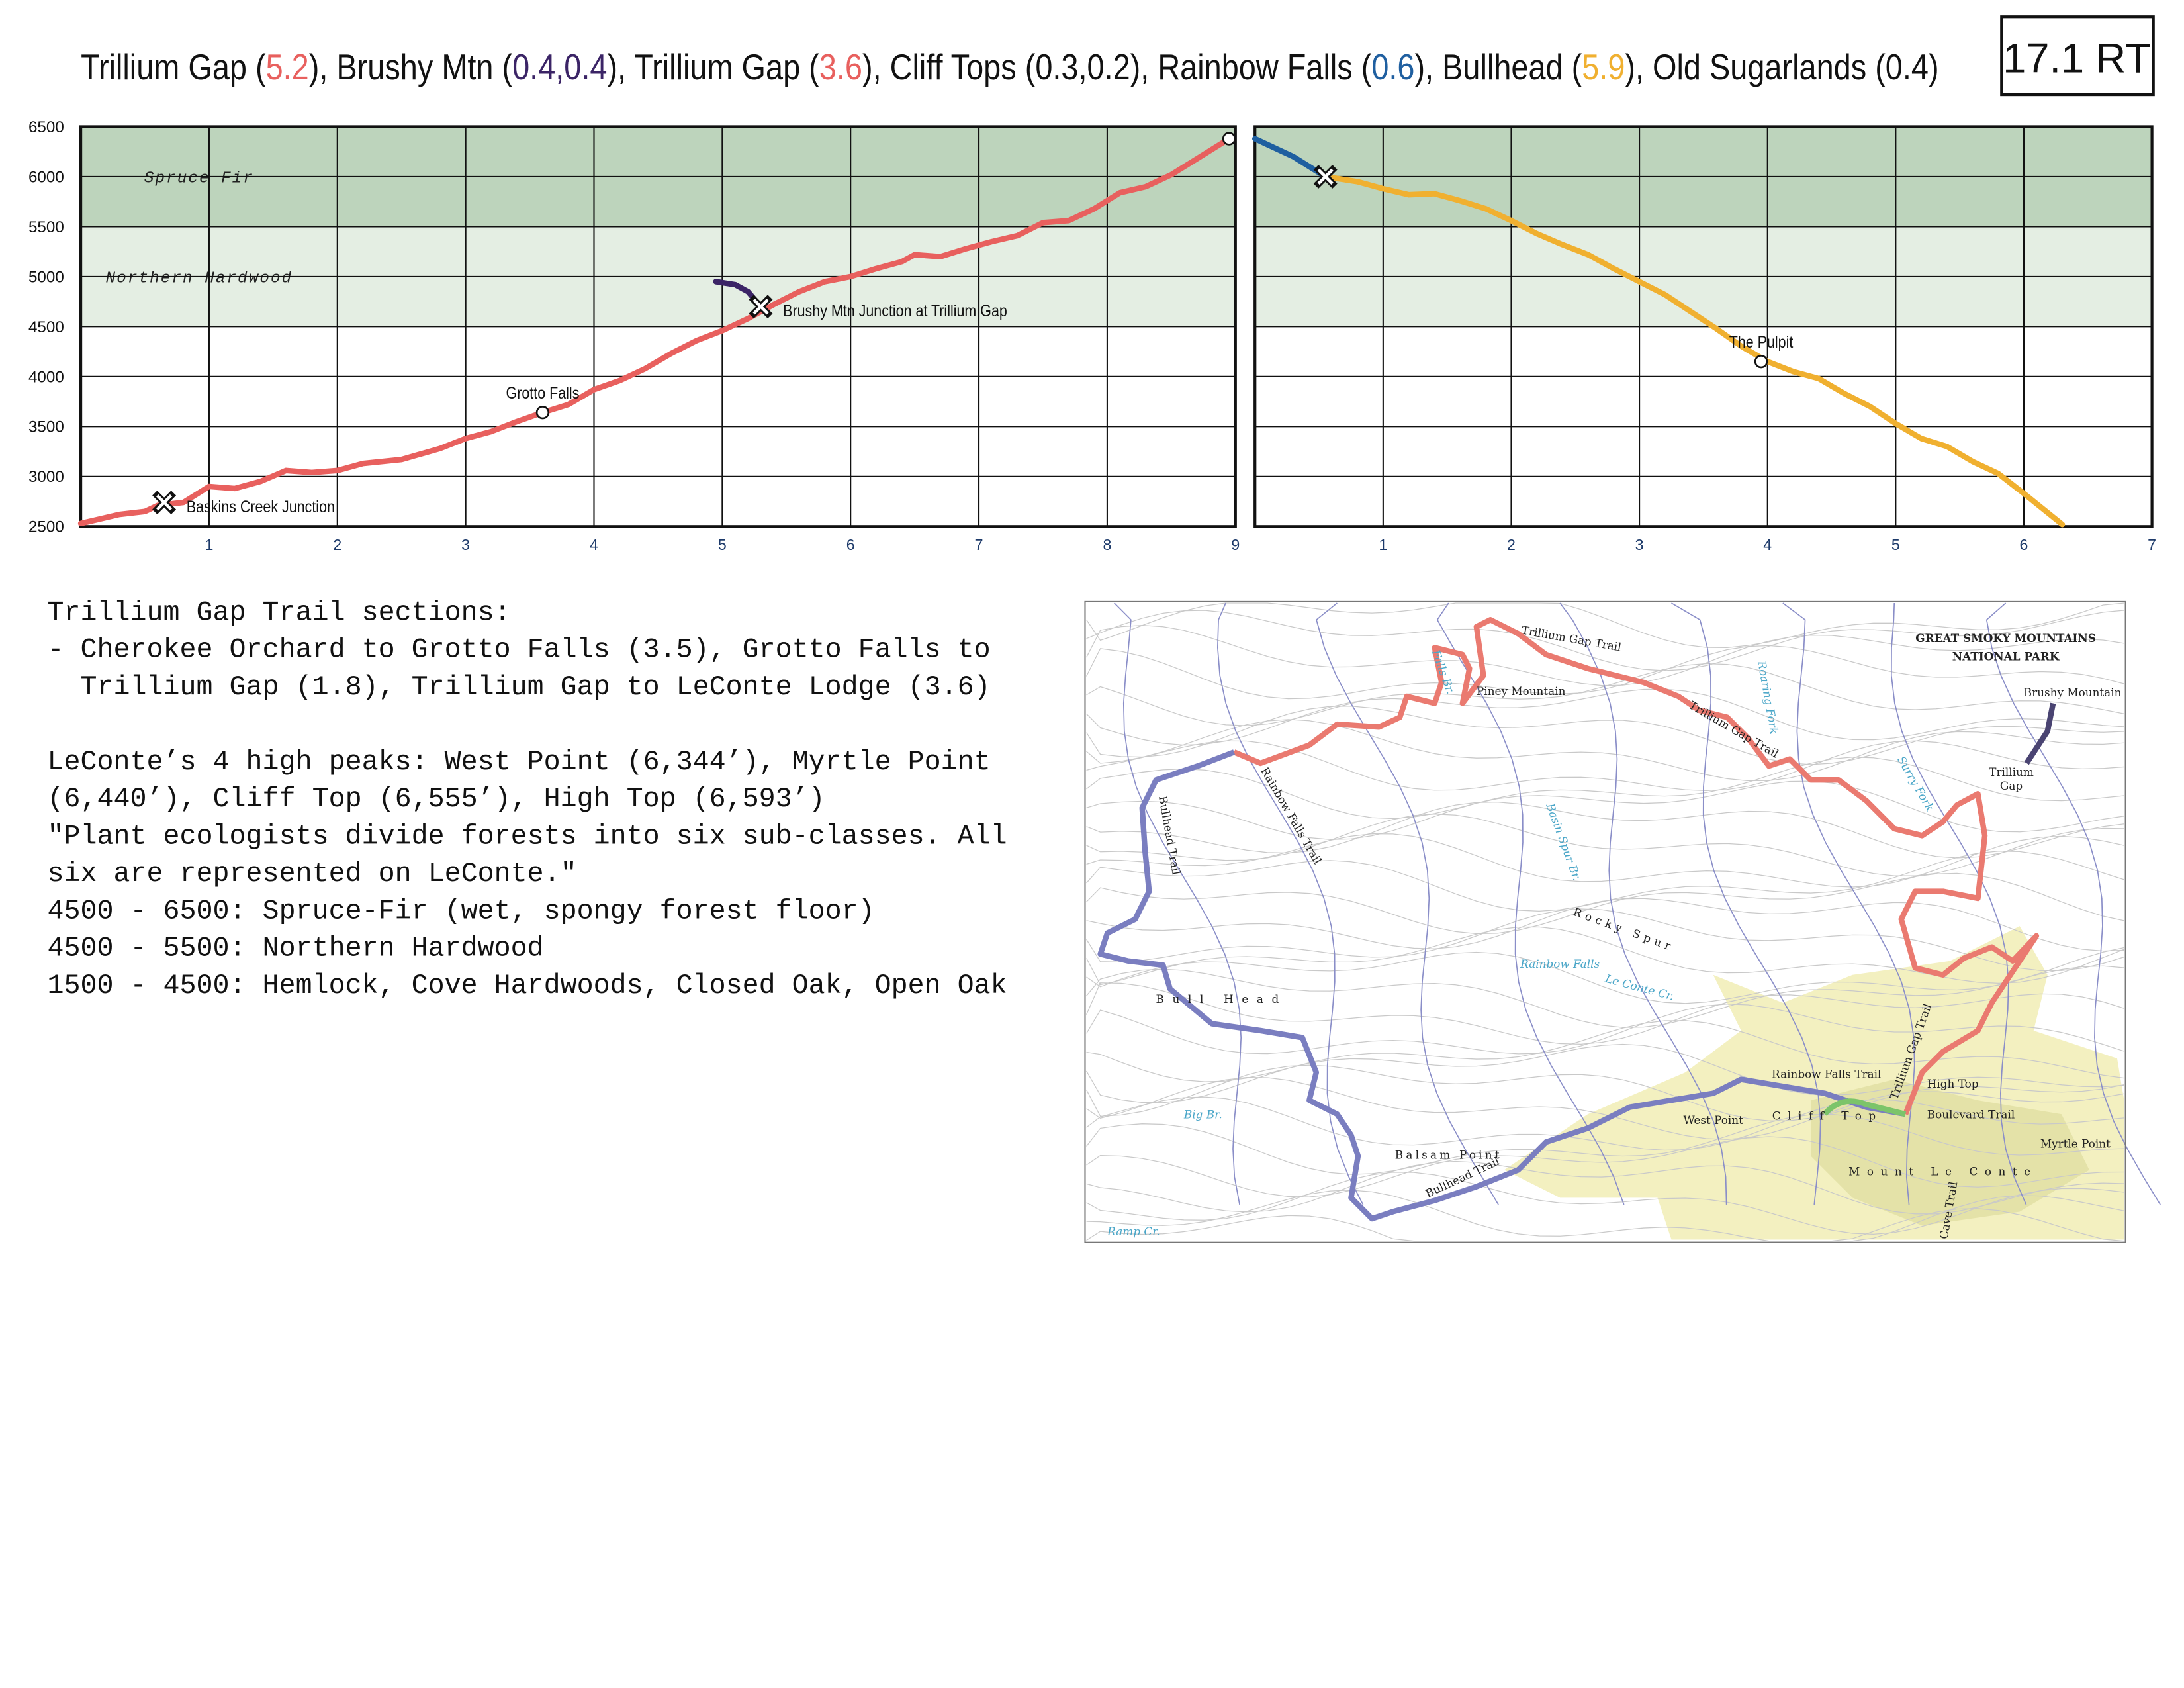  I want to click on junction-marker, so click(164, 503).